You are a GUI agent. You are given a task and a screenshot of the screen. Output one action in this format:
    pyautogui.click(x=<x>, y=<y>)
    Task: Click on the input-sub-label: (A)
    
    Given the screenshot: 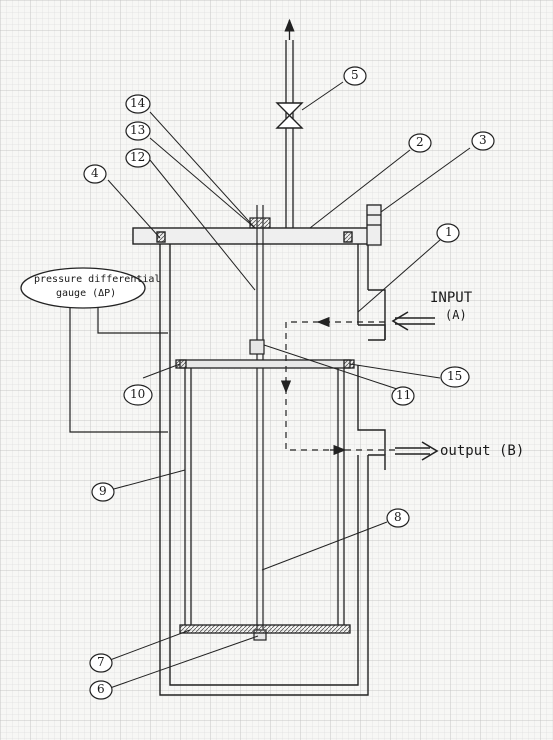 What is the action you would take?
    pyautogui.click(x=456, y=315)
    